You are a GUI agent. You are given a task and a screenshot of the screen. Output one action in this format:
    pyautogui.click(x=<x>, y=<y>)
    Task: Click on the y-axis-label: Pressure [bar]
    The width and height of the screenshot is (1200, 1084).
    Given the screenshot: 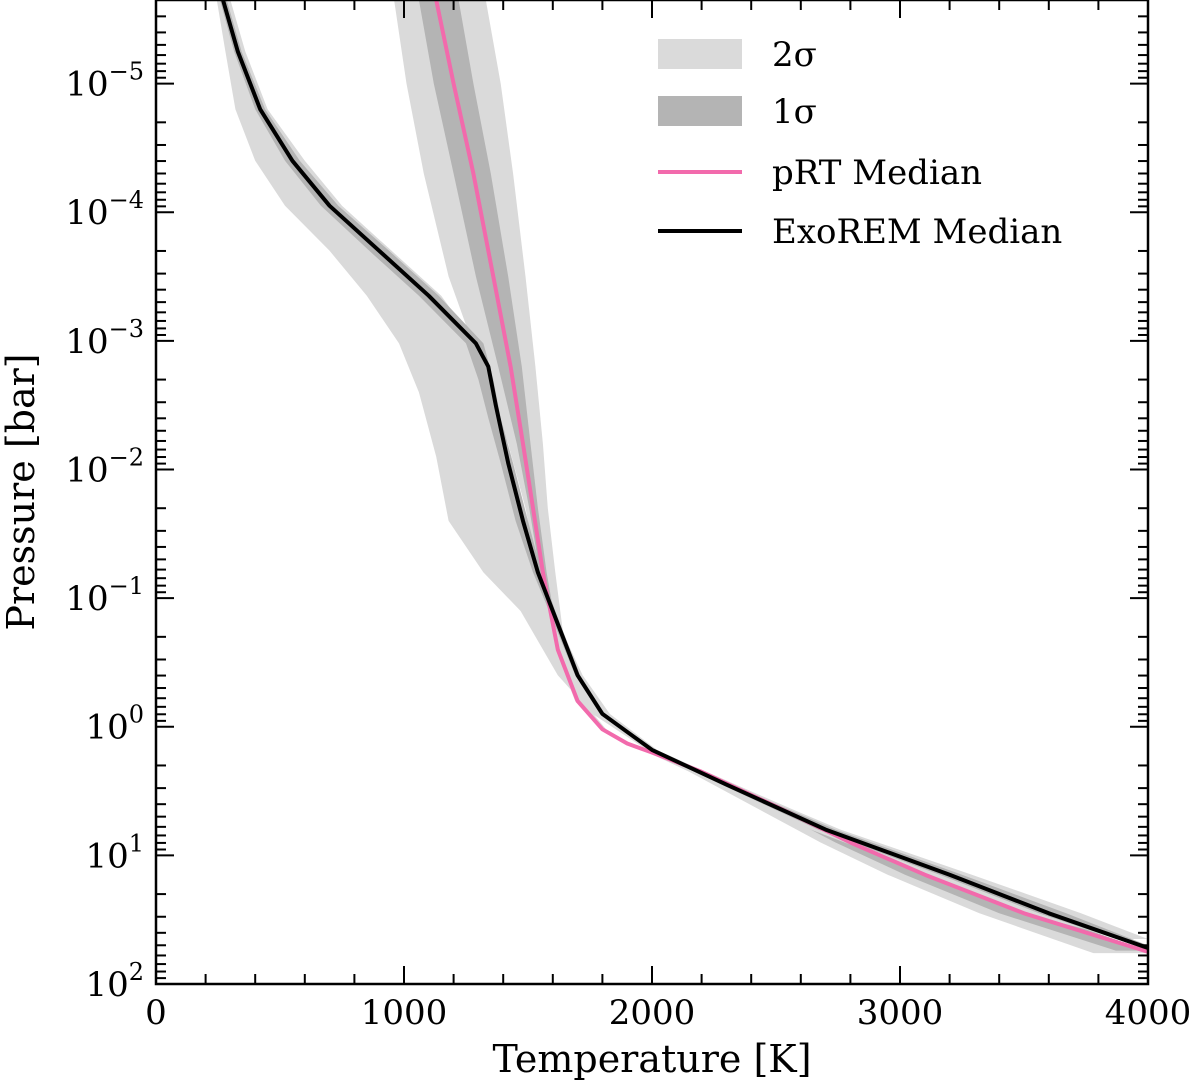 What is the action you would take?
    pyautogui.click(x=21, y=491)
    